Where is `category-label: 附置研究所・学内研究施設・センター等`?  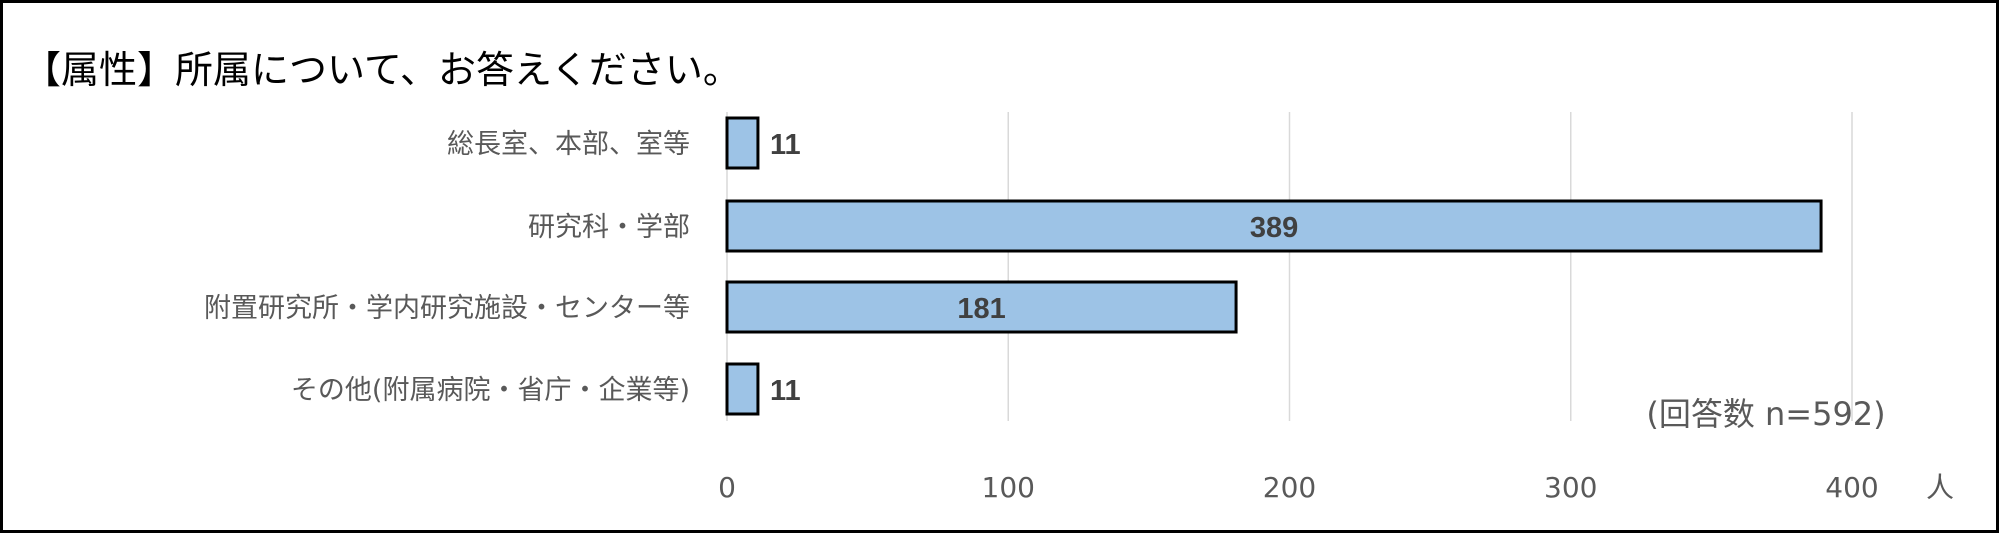 category-label: 附置研究所・学内研究施設・センター等 is located at coordinates (447, 308).